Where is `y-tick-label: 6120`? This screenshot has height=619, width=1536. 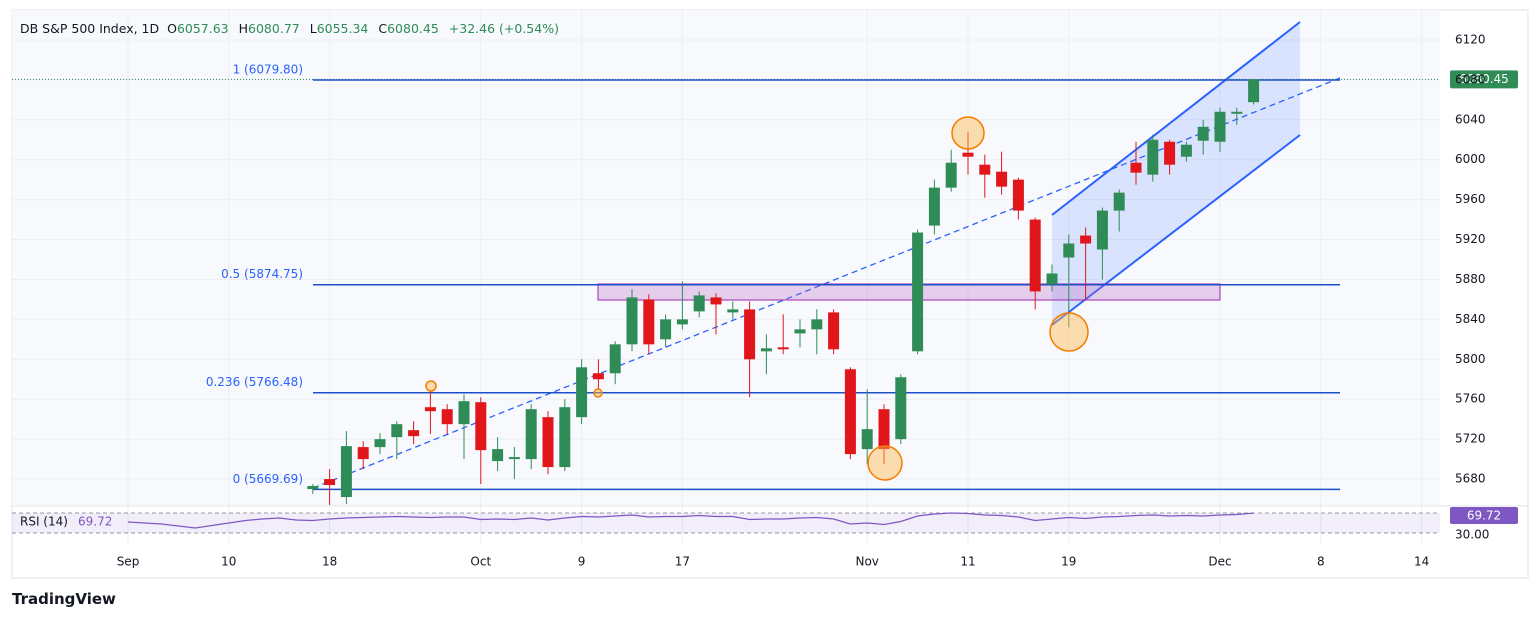 y-tick-label: 6120 is located at coordinates (1470, 39).